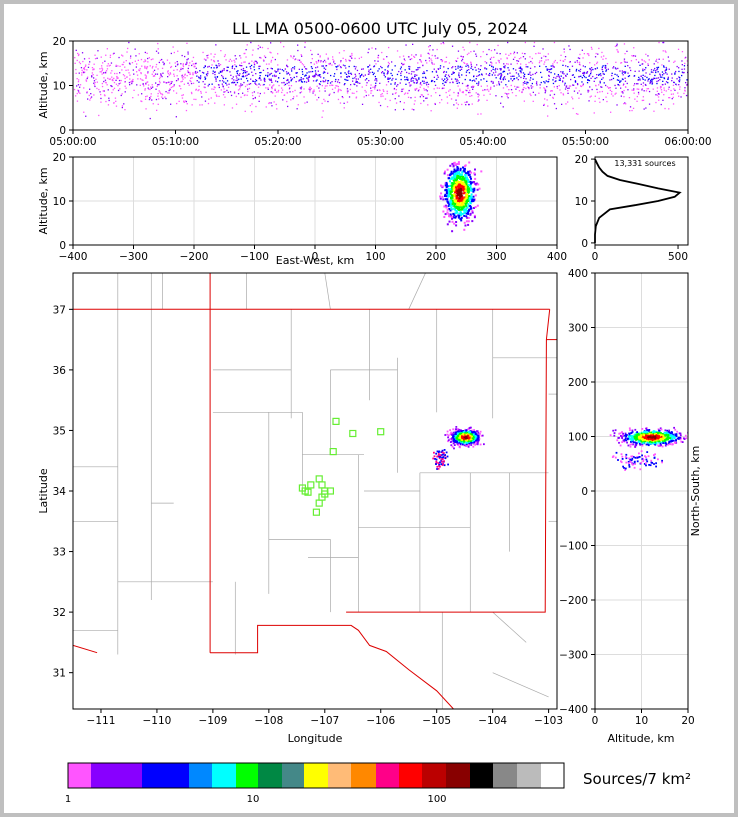 This screenshot has width=738, height=817. Describe the element at coordinates (644, 163) in the screenshot. I see `histogram-source-count: 13,331 sources` at that location.